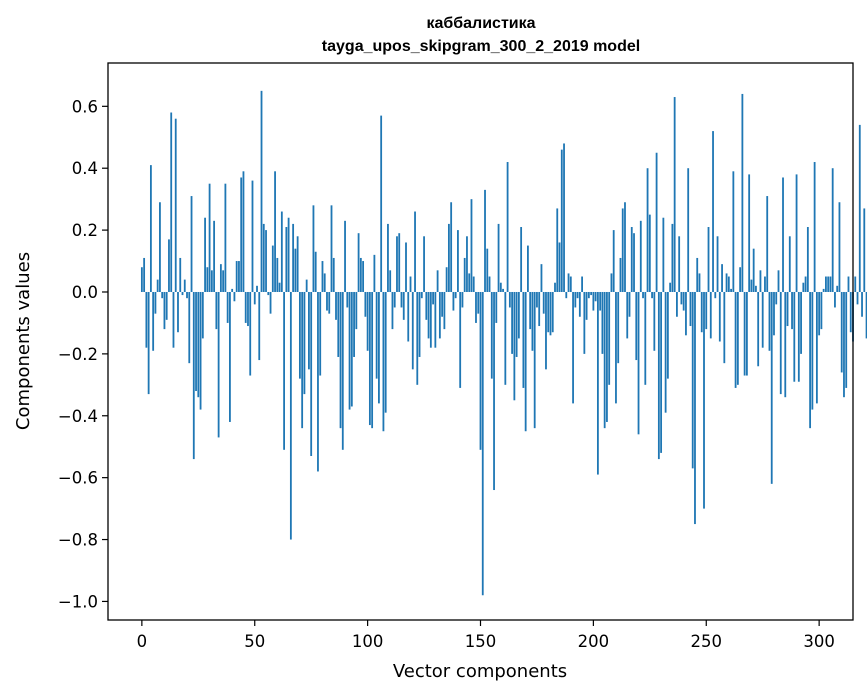 The height and width of the screenshot is (696, 867). What do you see at coordinates (85, 230) in the screenshot?
I see `y-tick-label: 0.2` at bounding box center [85, 230].